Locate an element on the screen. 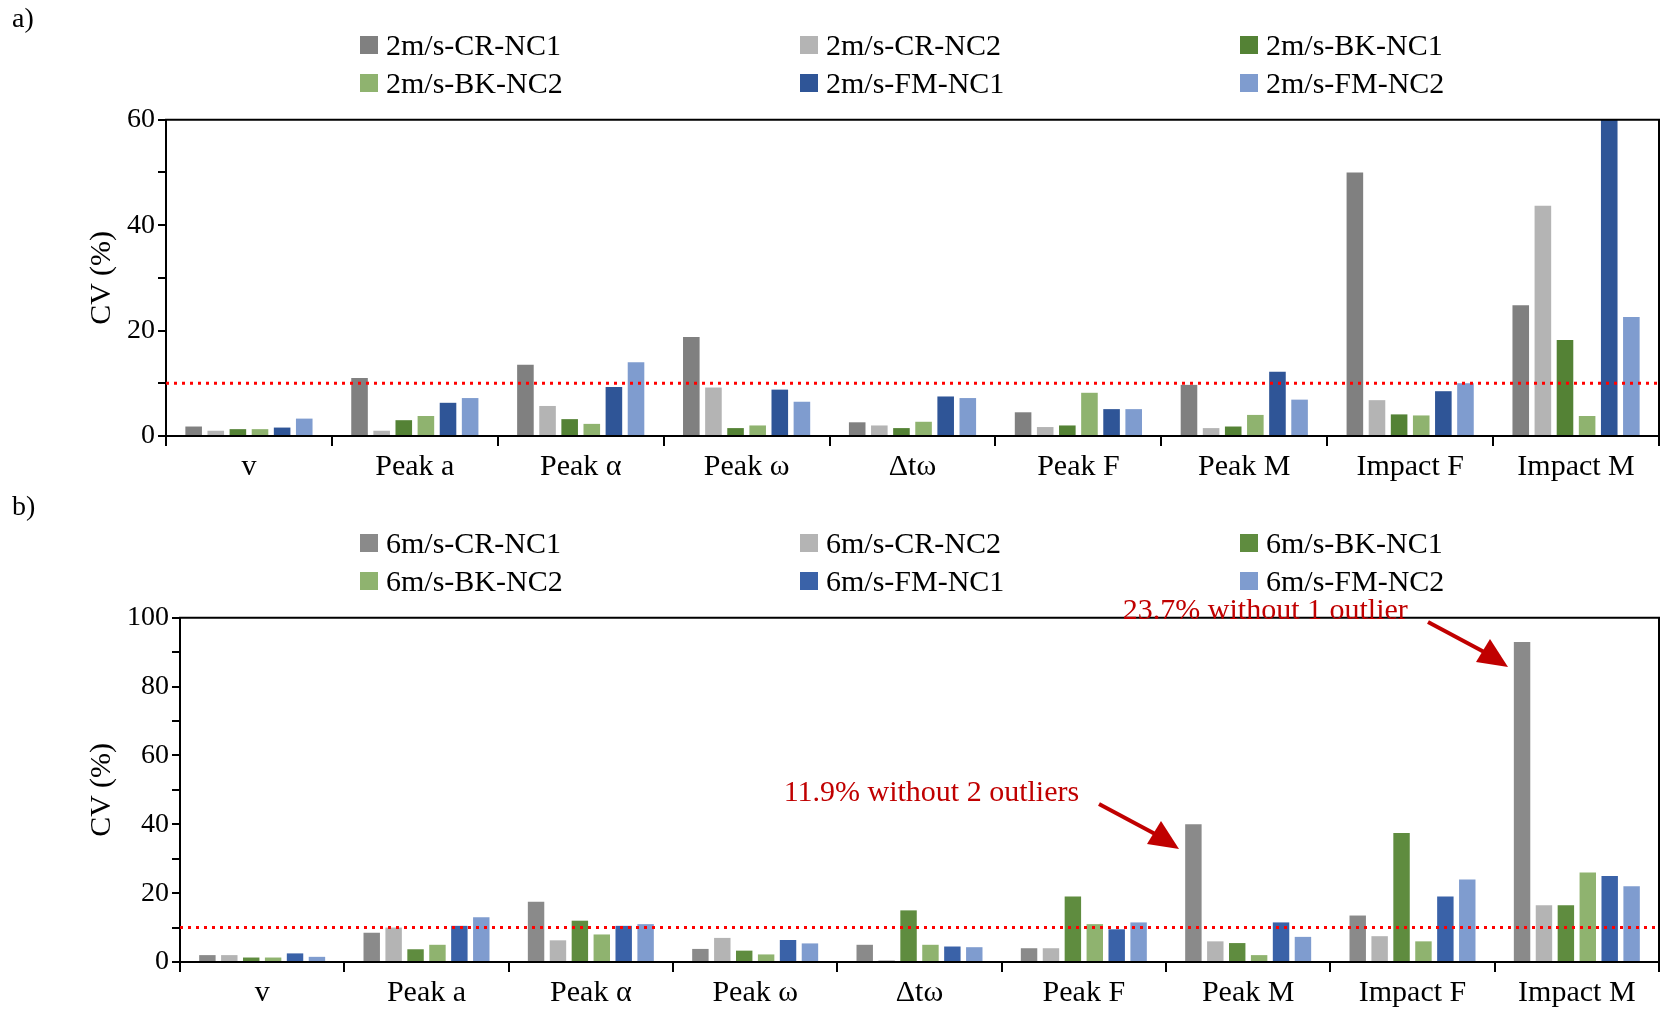  legend-label: 6m/s-BK-NC2 is located at coordinates (474, 581).